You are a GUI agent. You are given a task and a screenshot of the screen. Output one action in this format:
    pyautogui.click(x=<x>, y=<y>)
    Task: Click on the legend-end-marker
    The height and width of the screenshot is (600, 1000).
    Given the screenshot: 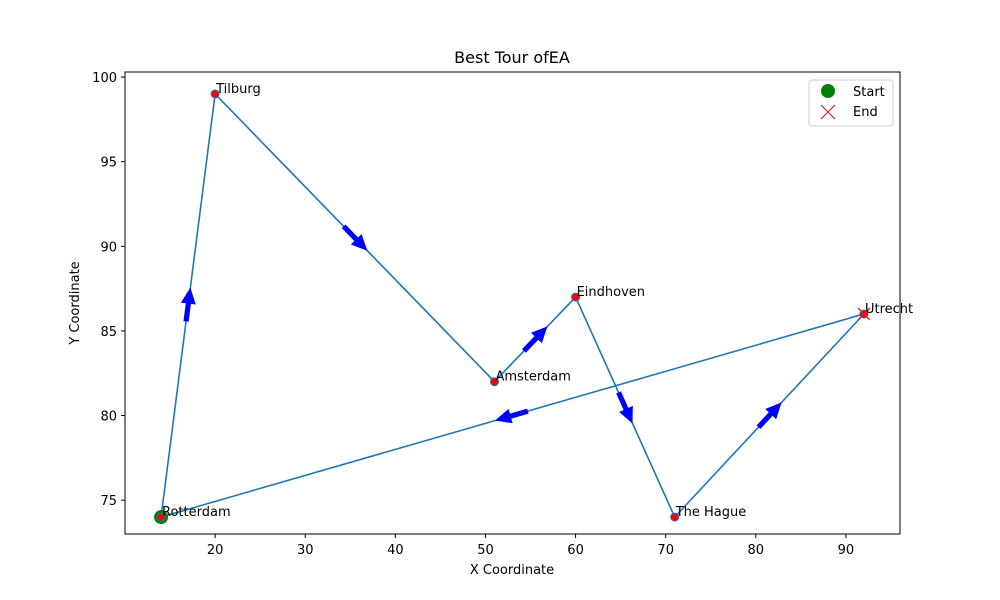 What is the action you would take?
    pyautogui.click(x=828, y=112)
    